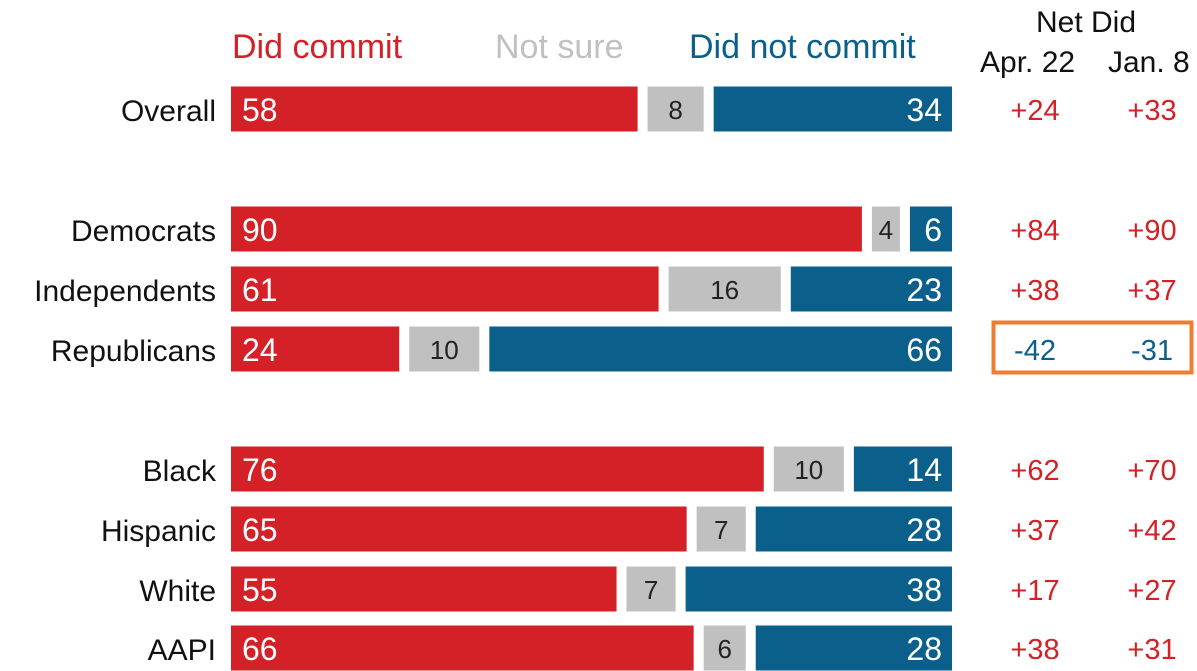 This screenshot has height=671, width=1197. I want to click on value-label-did-not-commit-democrats: 6, so click(933, 230).